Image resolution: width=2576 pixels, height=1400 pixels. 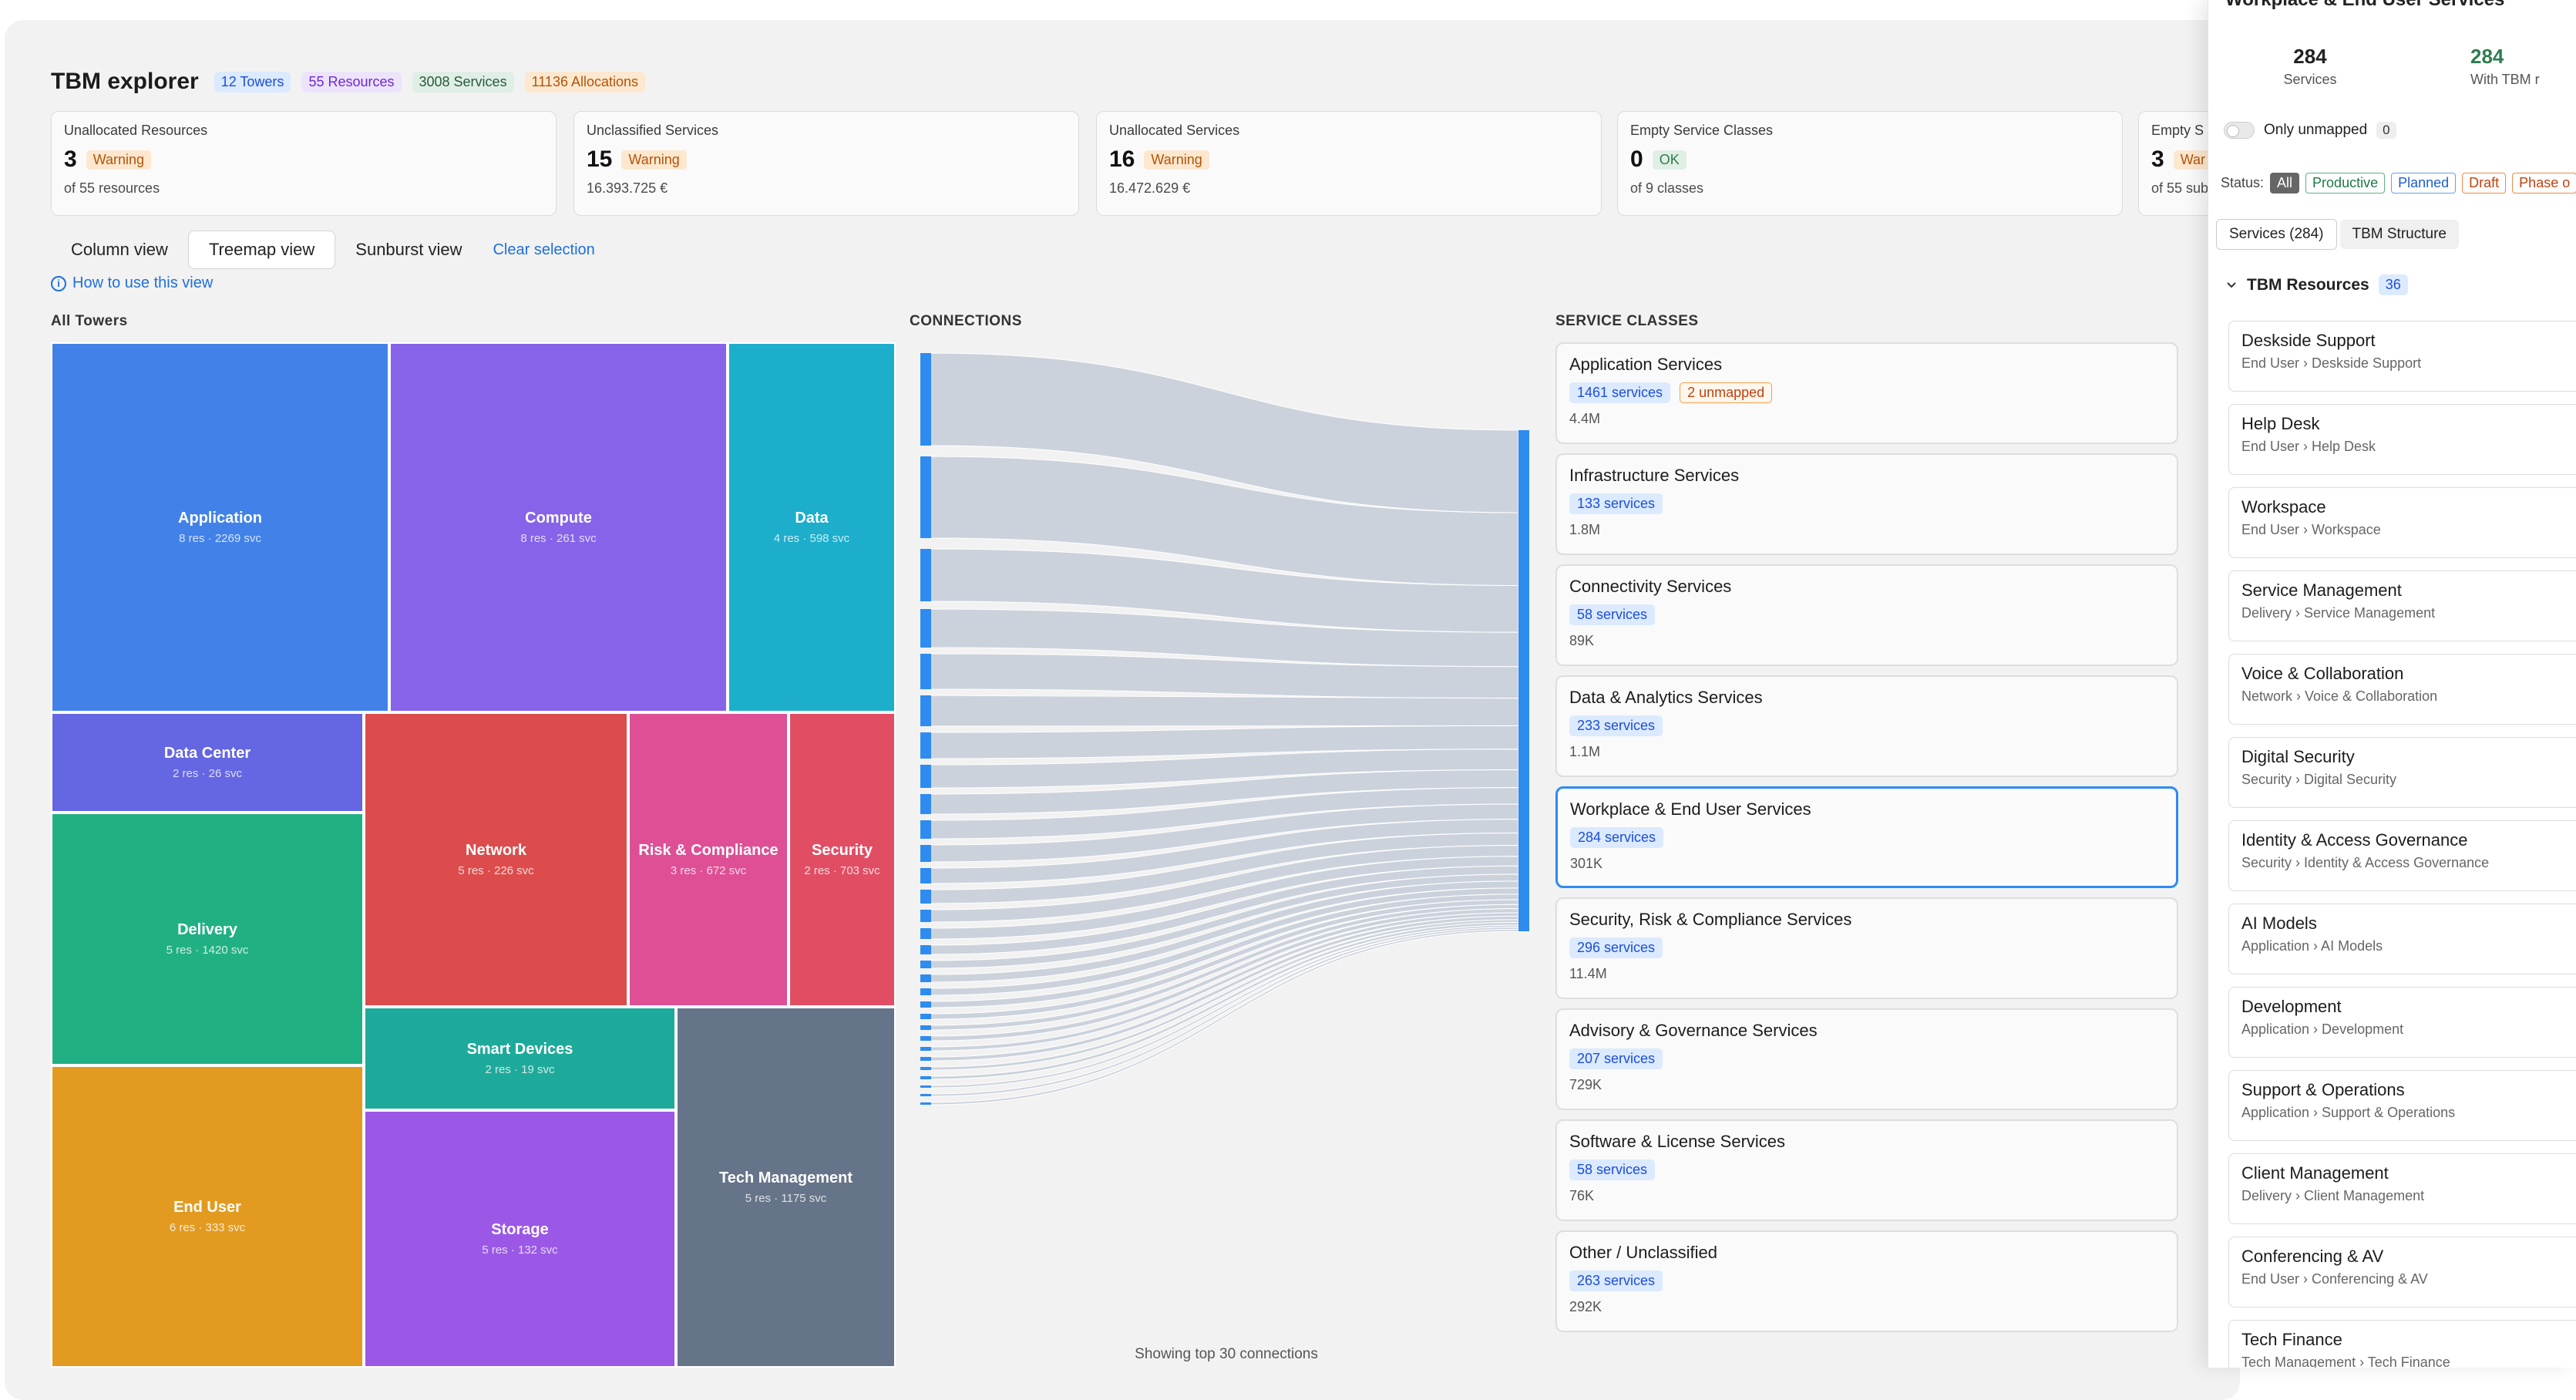 I want to click on status-all: All, so click(x=2285, y=183).